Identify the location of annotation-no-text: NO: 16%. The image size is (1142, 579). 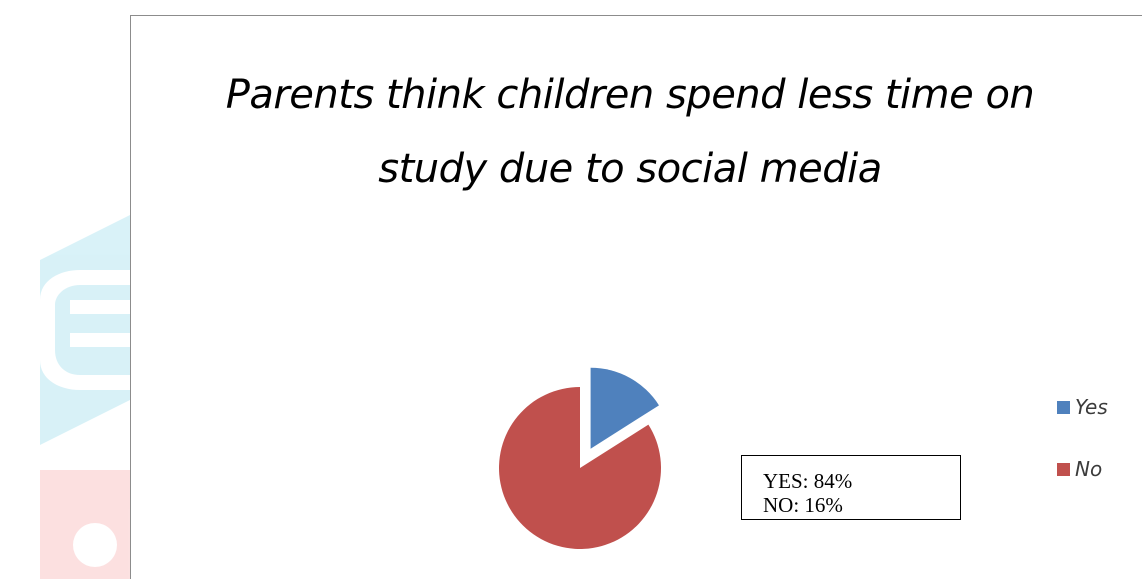
(803, 505).